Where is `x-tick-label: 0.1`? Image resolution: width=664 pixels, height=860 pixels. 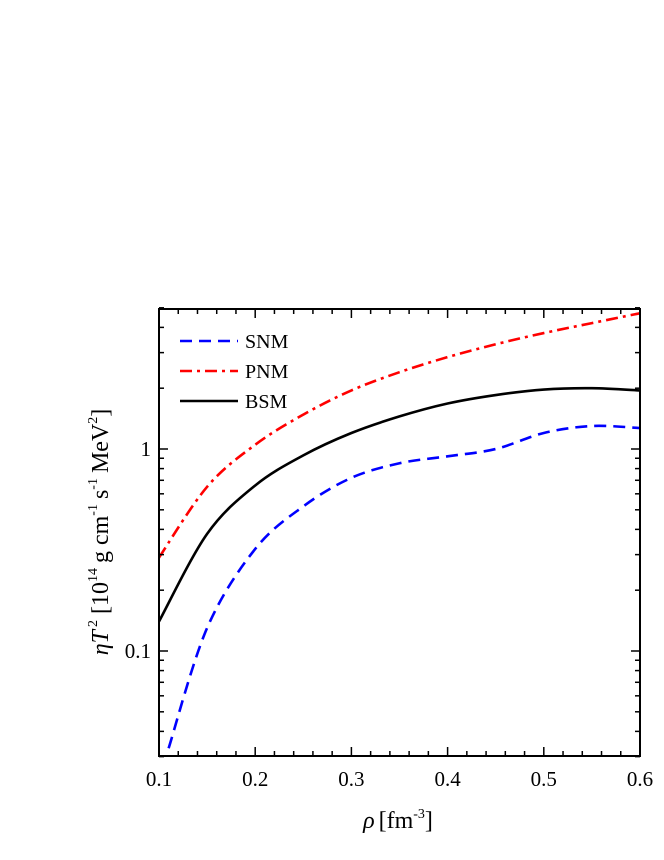 x-tick-label: 0.1 is located at coordinates (159, 779).